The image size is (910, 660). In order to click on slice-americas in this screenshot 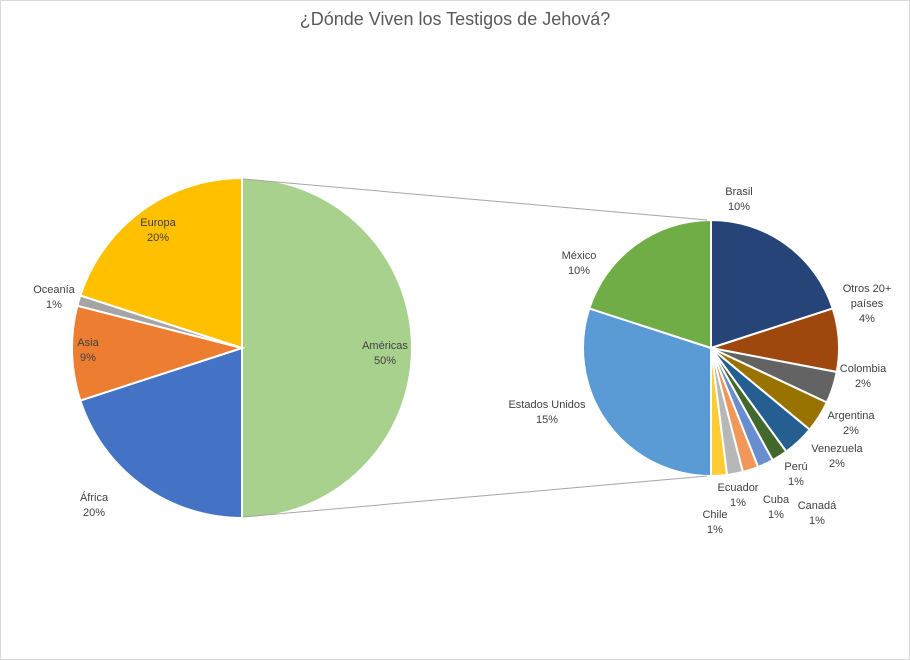, I will do `click(327, 348)`.